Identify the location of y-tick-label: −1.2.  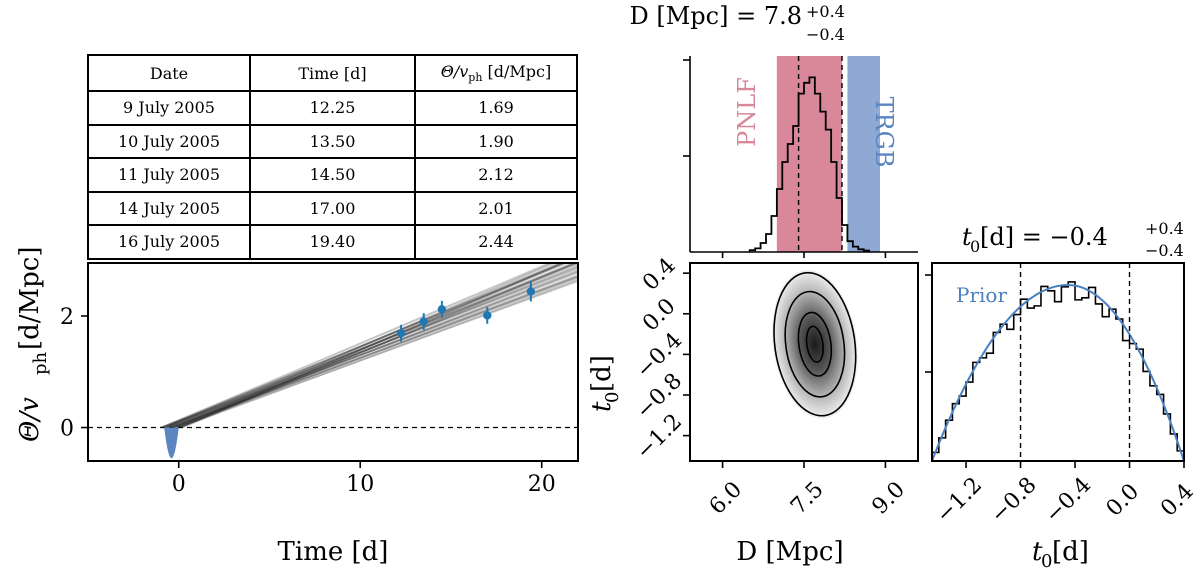
(659, 436).